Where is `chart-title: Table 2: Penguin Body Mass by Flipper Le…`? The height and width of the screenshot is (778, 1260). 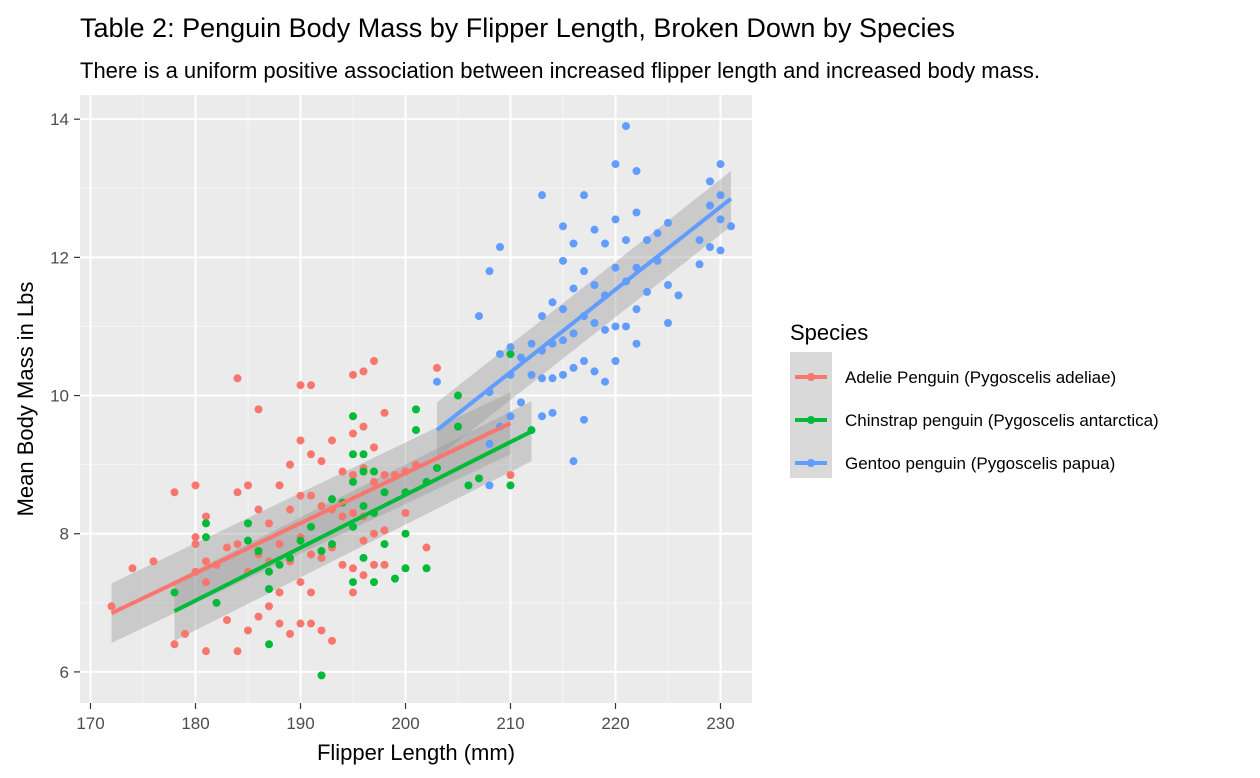 chart-title: Table 2: Penguin Body Mass by Flipper Le… is located at coordinates (517, 28).